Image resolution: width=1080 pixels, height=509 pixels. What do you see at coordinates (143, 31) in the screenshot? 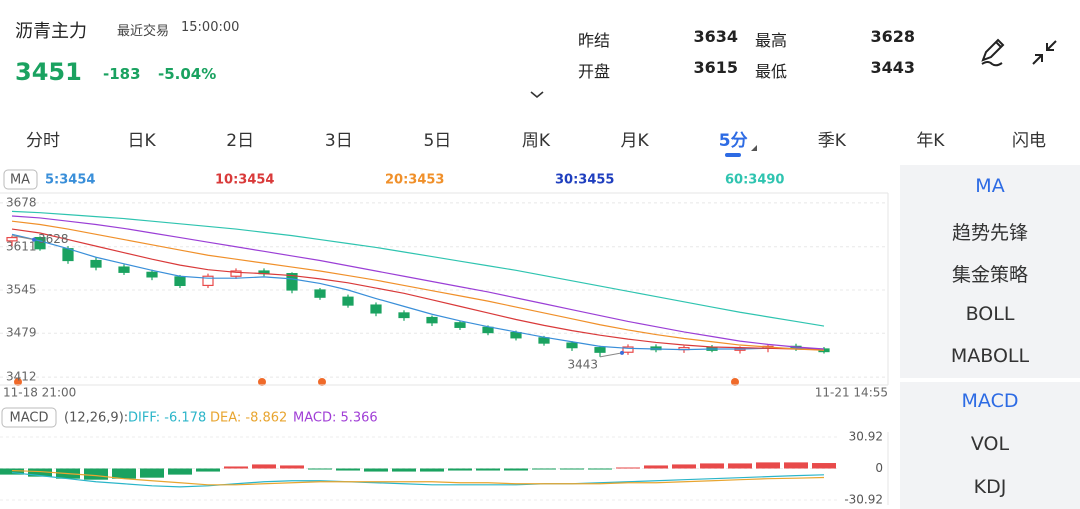
I see `trade-label: 最近交易` at bounding box center [143, 31].